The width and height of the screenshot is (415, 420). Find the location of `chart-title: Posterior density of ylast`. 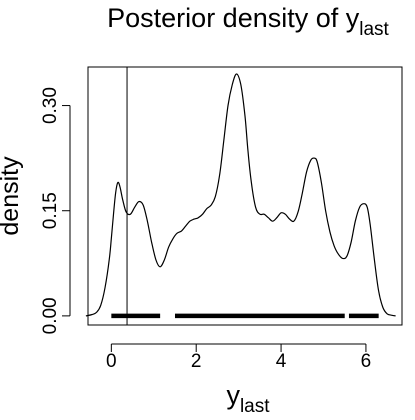

chart-title: Posterior density of ylast is located at coordinates (248, 21).